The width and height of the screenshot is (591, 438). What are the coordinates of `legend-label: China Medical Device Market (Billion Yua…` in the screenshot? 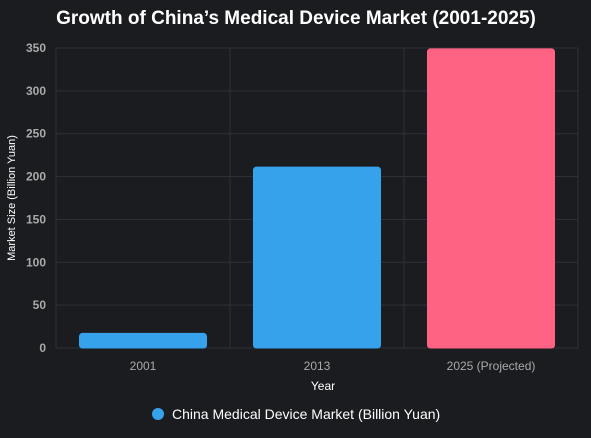 It's located at (306, 414).